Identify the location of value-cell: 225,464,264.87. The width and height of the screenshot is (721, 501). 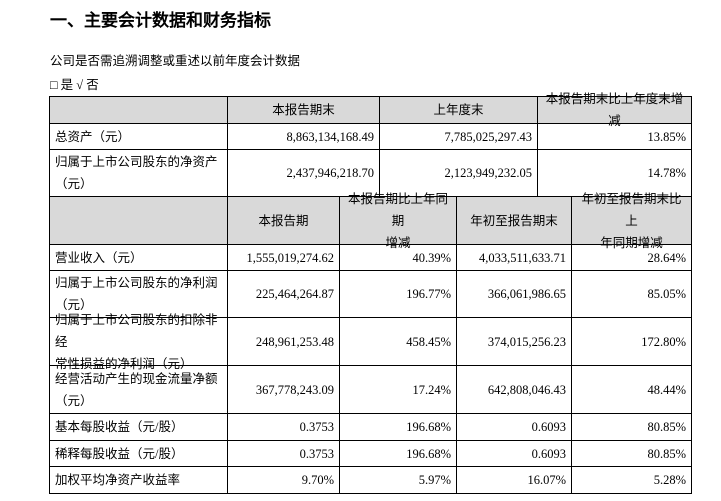
(283, 294).